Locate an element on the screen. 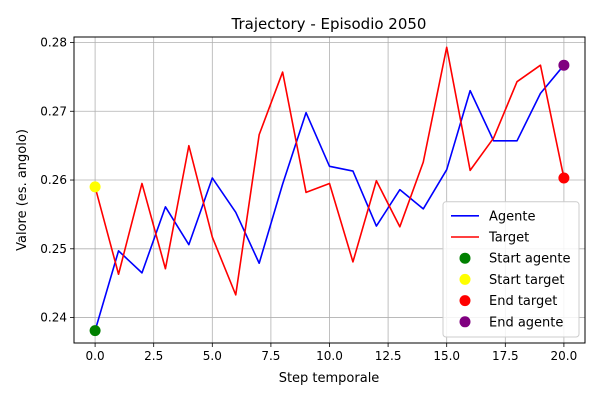 The height and width of the screenshot is (404, 600). legend-label: Target is located at coordinates (508, 238).